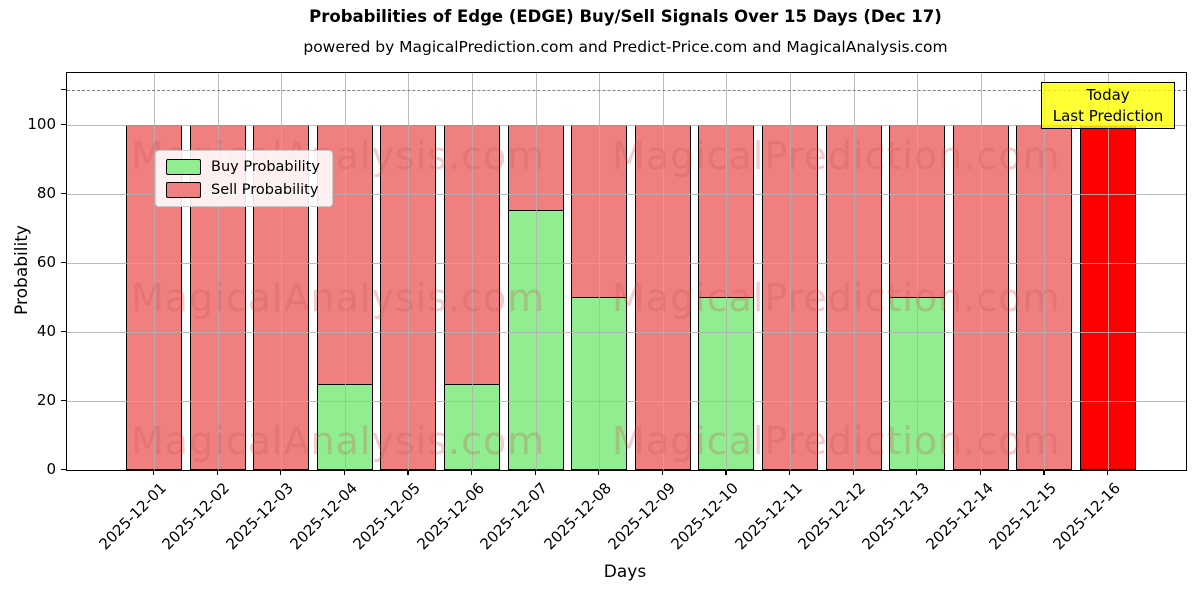 The width and height of the screenshot is (1200, 600). Describe the element at coordinates (832, 516) in the screenshot. I see `x-tick-label: 2025-12-12` at that location.